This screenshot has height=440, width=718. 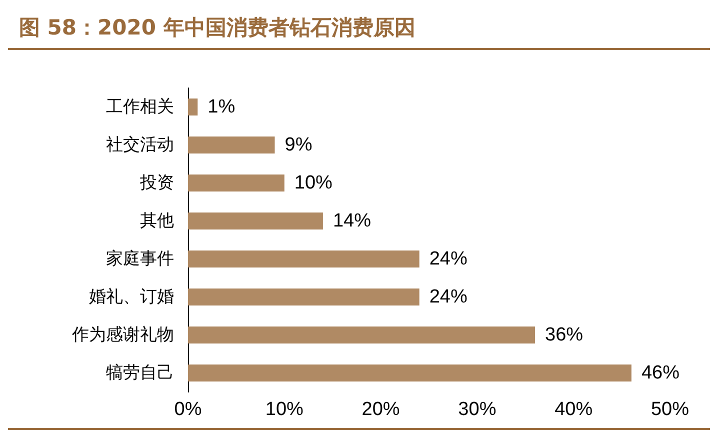 What do you see at coordinates (222, 107) in the screenshot?
I see `data-label: 1%` at bounding box center [222, 107].